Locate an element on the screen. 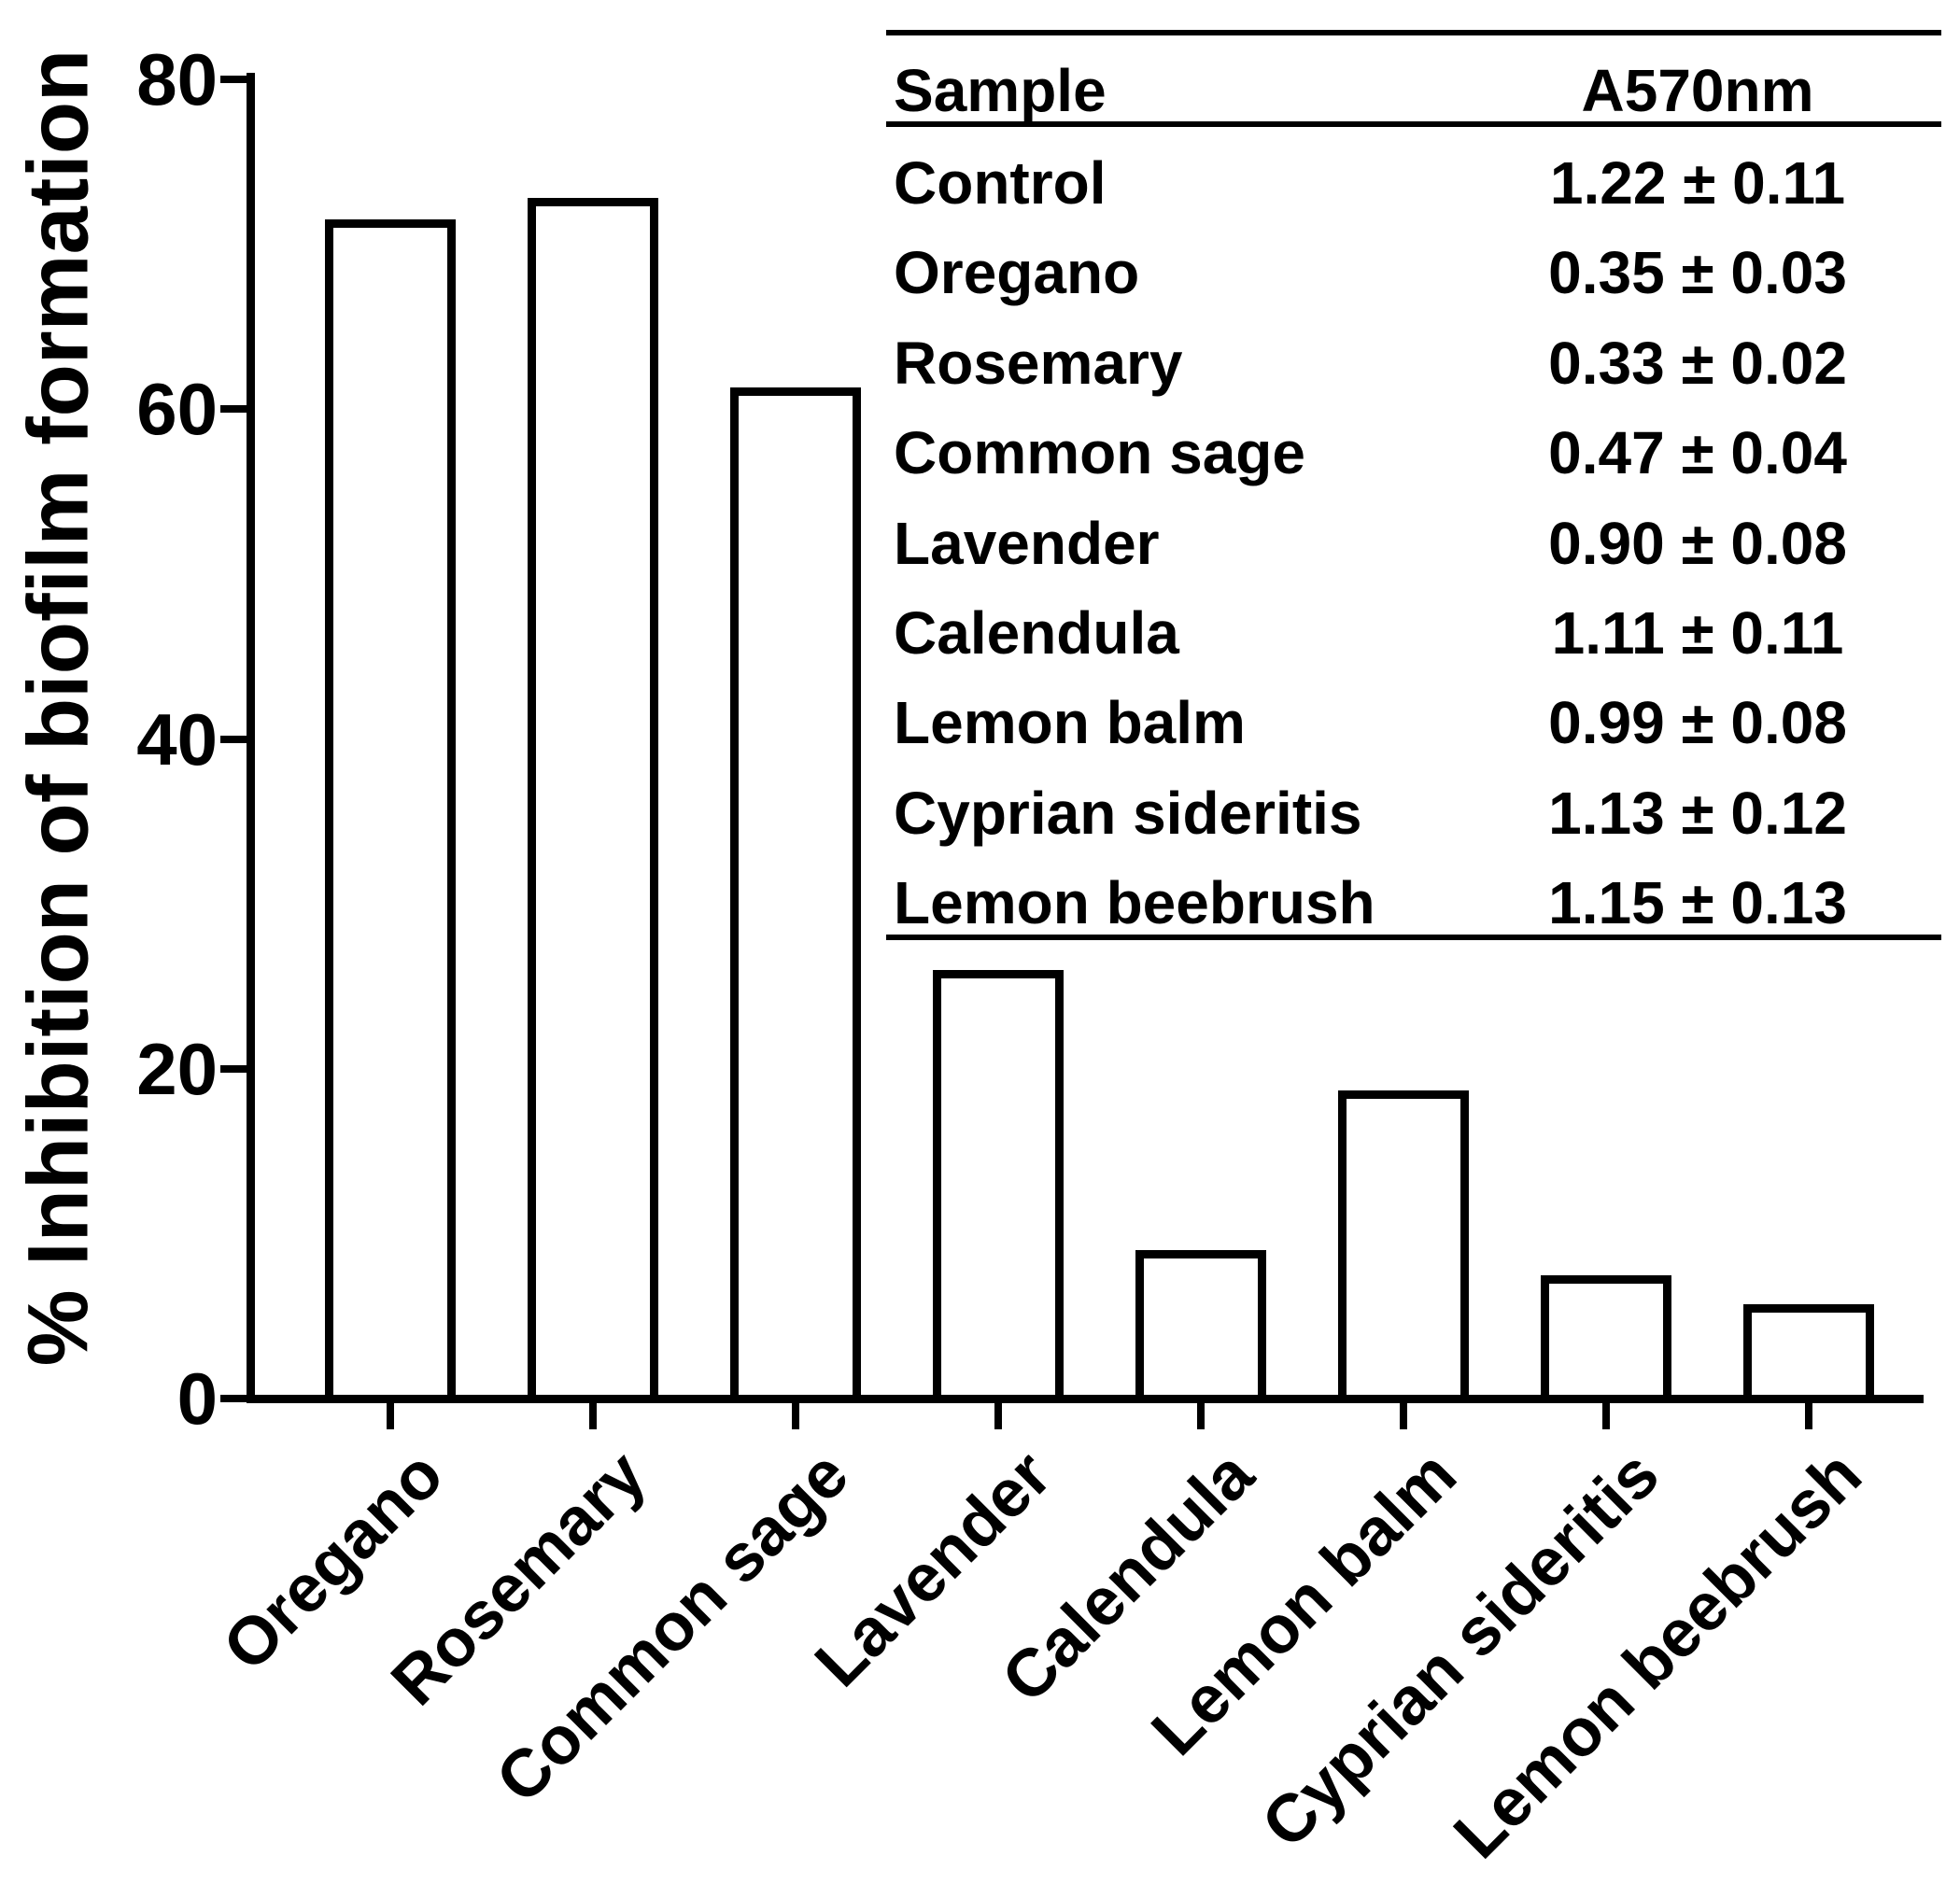 The image size is (1960, 1898). table-header-a570nm: A570nm is located at coordinates (1697, 90).